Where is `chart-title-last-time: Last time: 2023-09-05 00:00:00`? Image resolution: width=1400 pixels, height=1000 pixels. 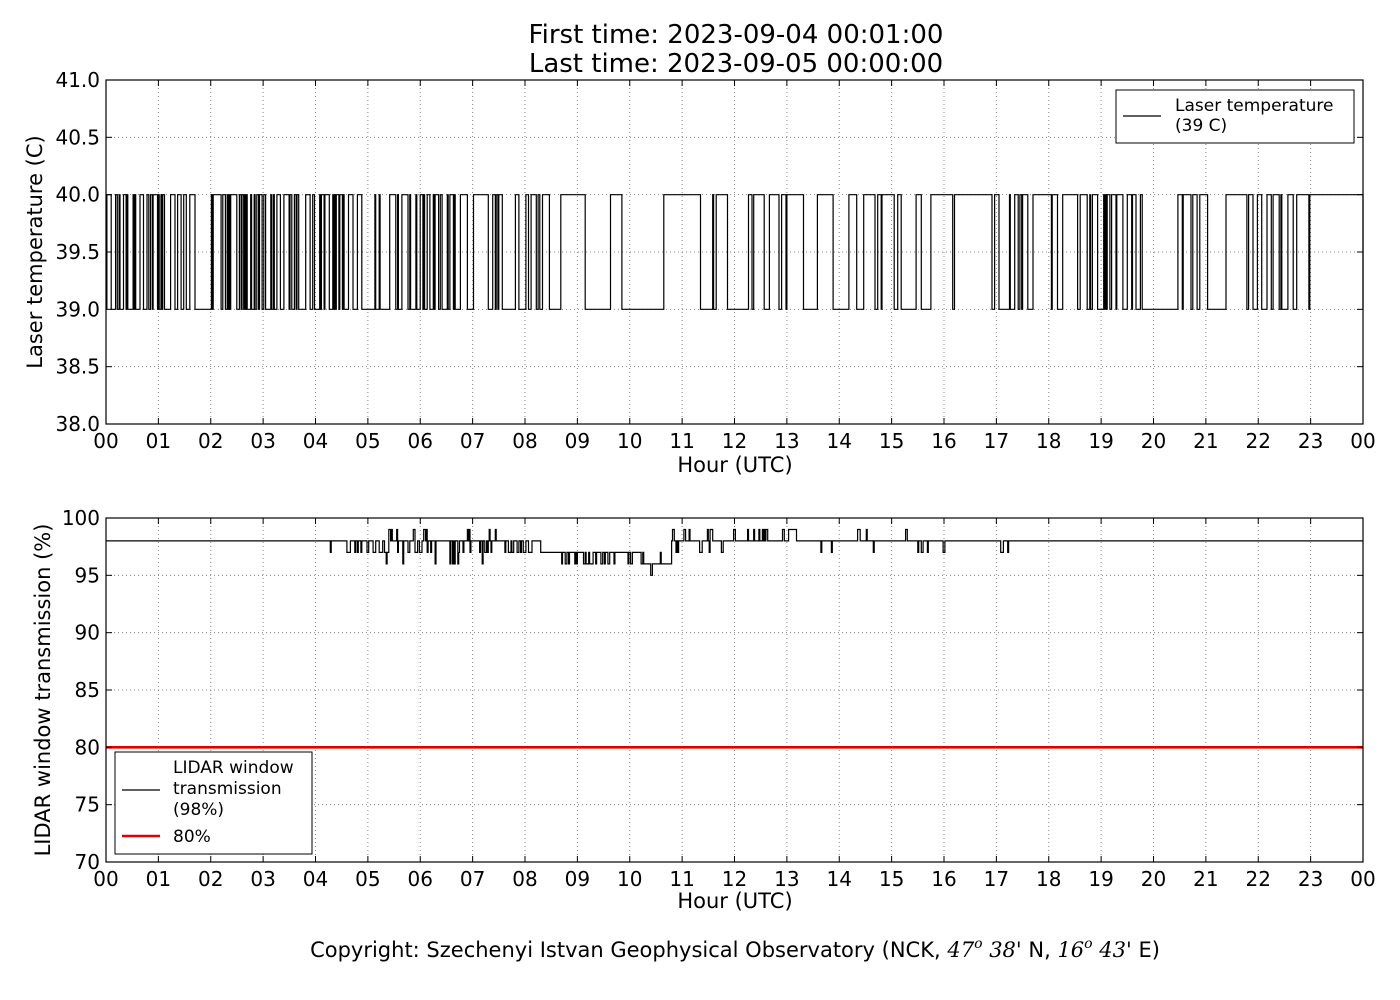
chart-title-last-time: Last time: 2023-09-05 00:00:00 is located at coordinates (736, 64).